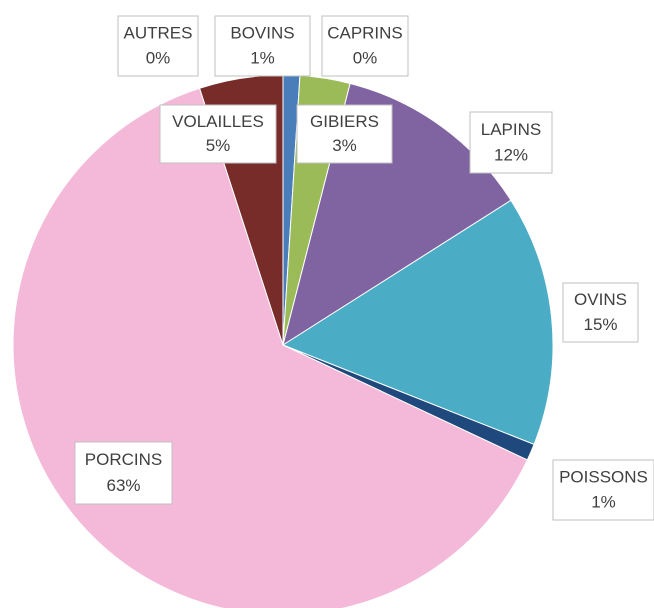 Image resolution: width=654 pixels, height=608 pixels. Describe the element at coordinates (218, 145) in the screenshot. I see `slice-value: 5%` at that location.